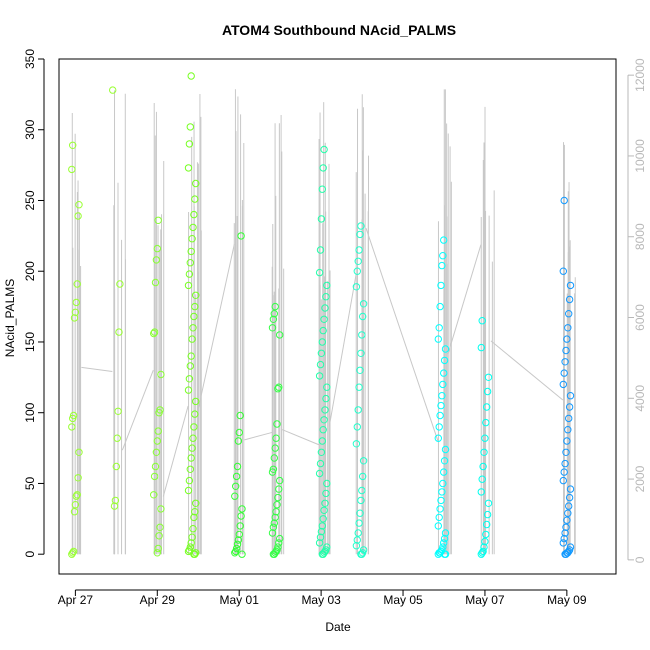  What do you see at coordinates (34, 303) in the screenshot?
I see `y-axis-left: 0 50 100 150 200 250 300 350` at bounding box center [34, 303].